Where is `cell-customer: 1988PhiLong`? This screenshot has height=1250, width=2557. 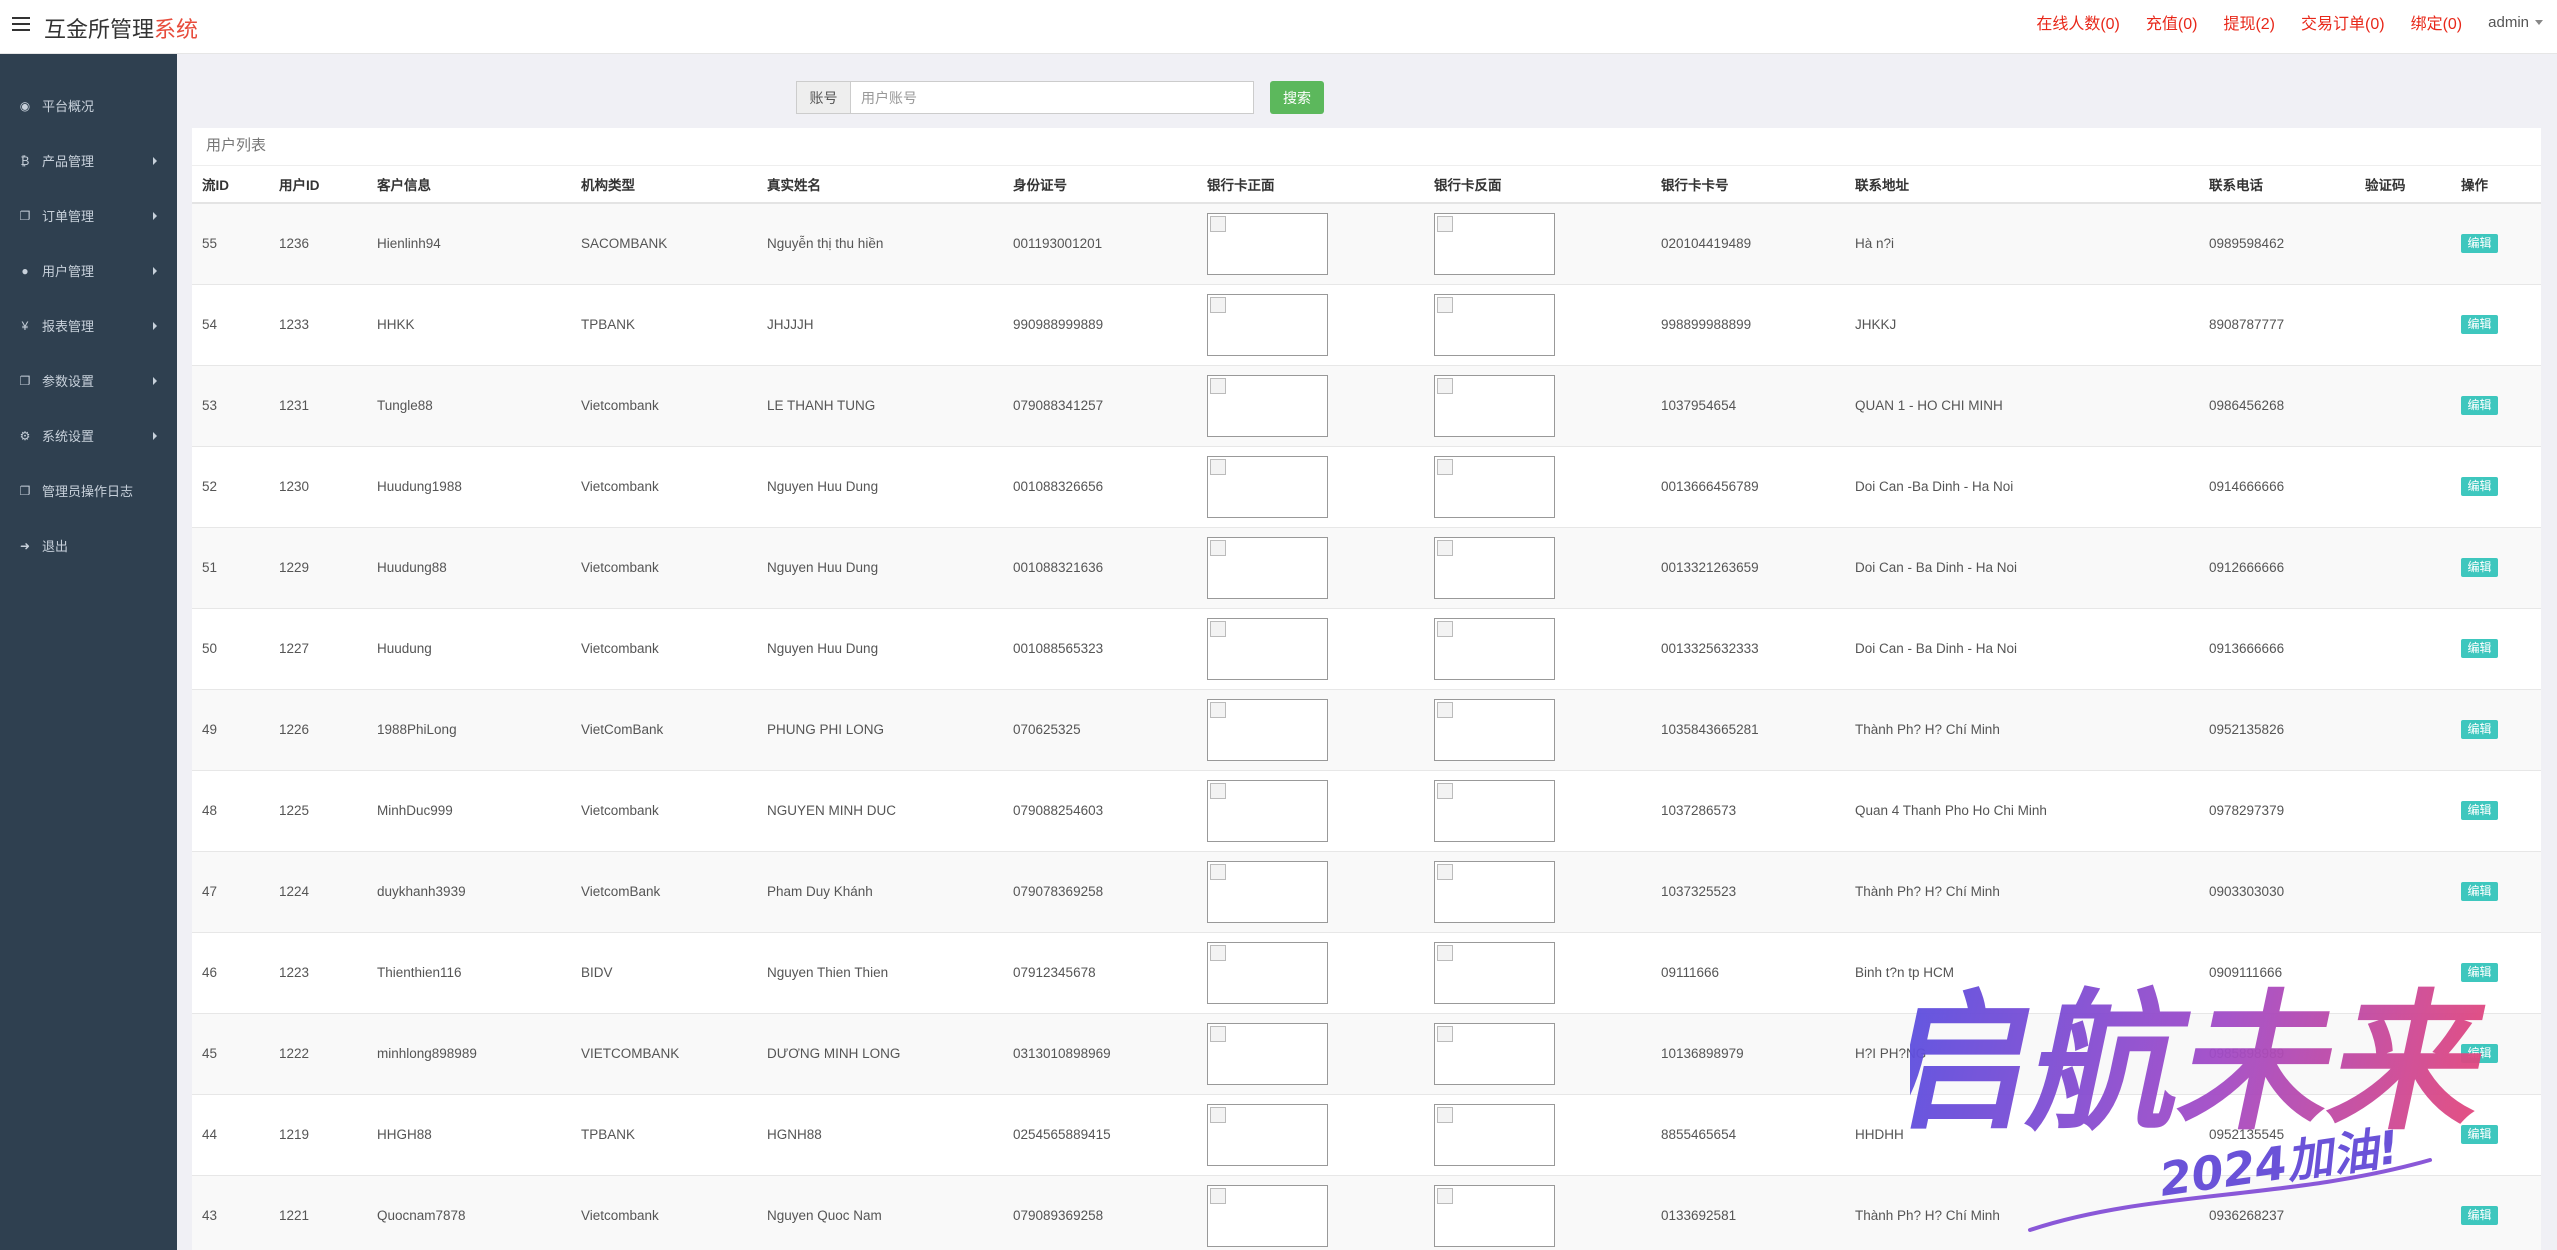
cell-customer: 1988PhiLong is located at coordinates (469, 730).